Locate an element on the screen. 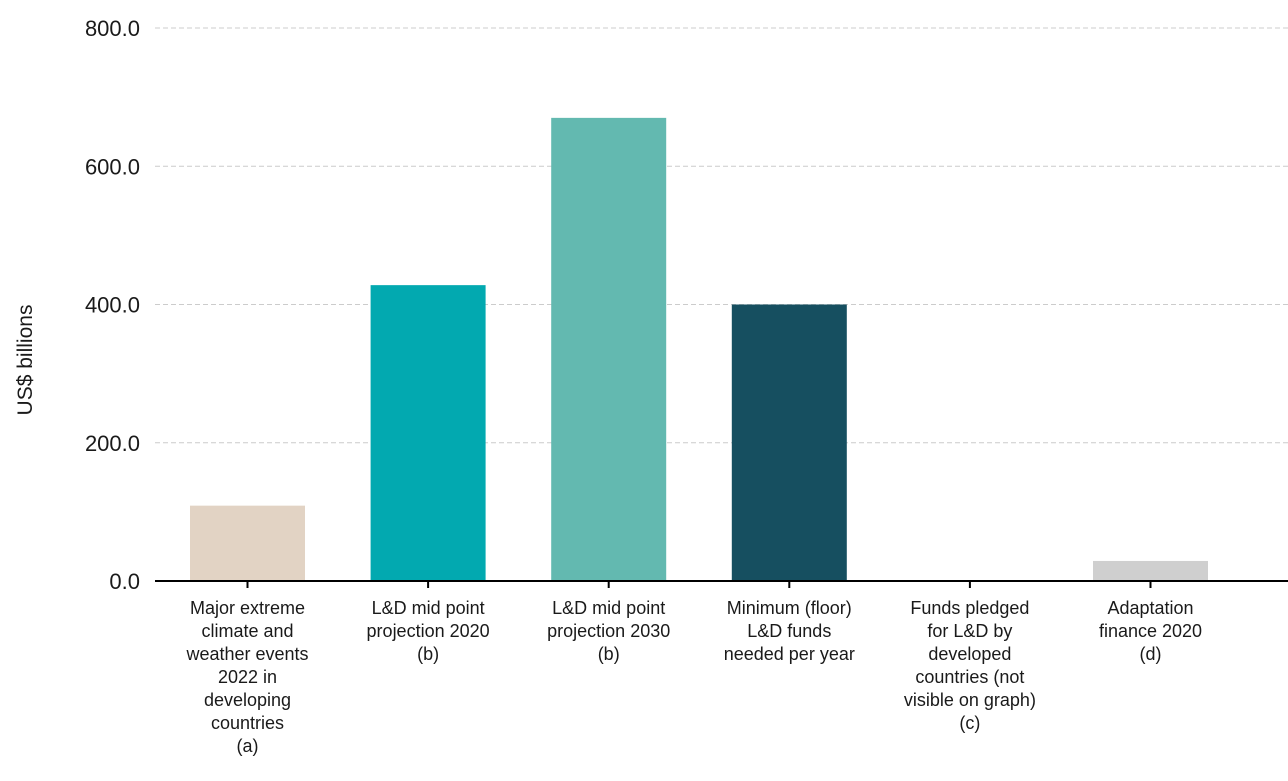 The height and width of the screenshot is (781, 1288). y-tick-label: 0.0 is located at coordinates (124, 581).